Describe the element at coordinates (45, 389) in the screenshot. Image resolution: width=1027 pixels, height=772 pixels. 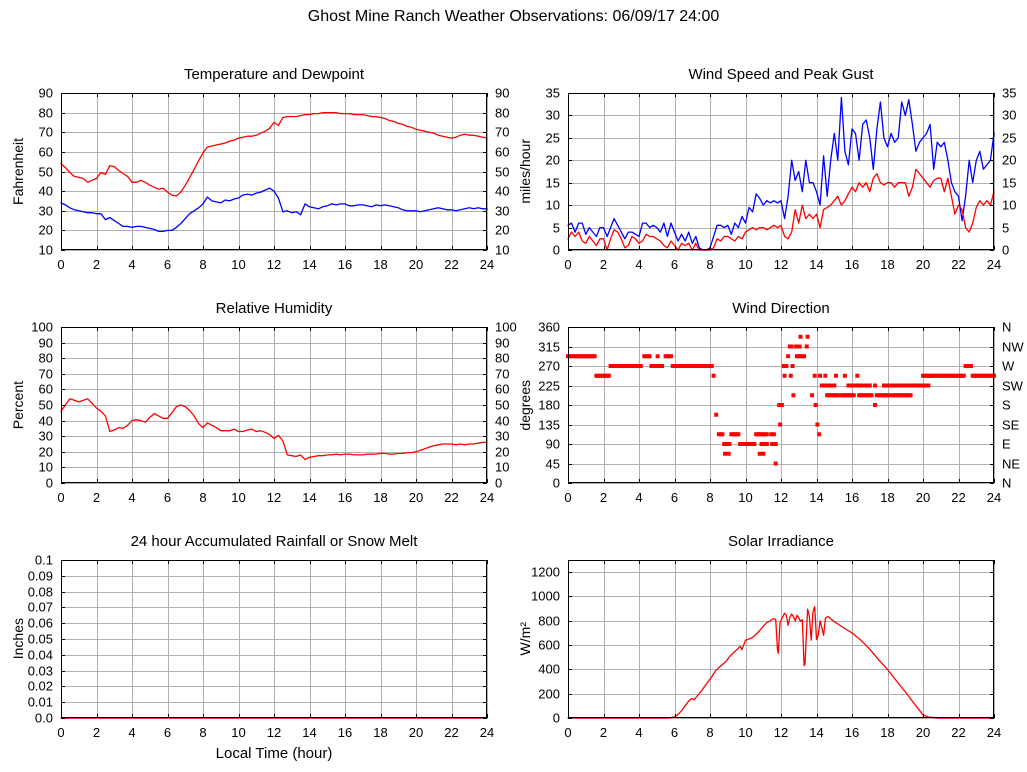
I see `y-tick-label: 60` at that location.